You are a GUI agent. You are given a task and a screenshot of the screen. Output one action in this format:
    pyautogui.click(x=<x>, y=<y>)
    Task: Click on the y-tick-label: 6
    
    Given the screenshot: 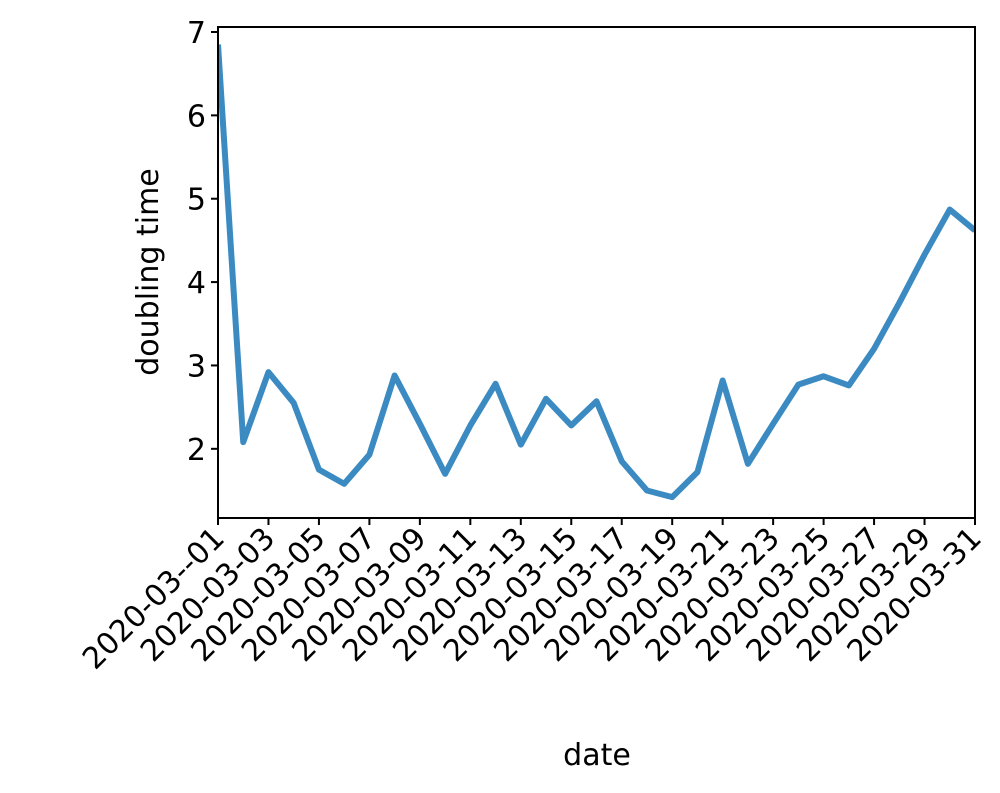 What is the action you would take?
    pyautogui.click(x=196, y=116)
    